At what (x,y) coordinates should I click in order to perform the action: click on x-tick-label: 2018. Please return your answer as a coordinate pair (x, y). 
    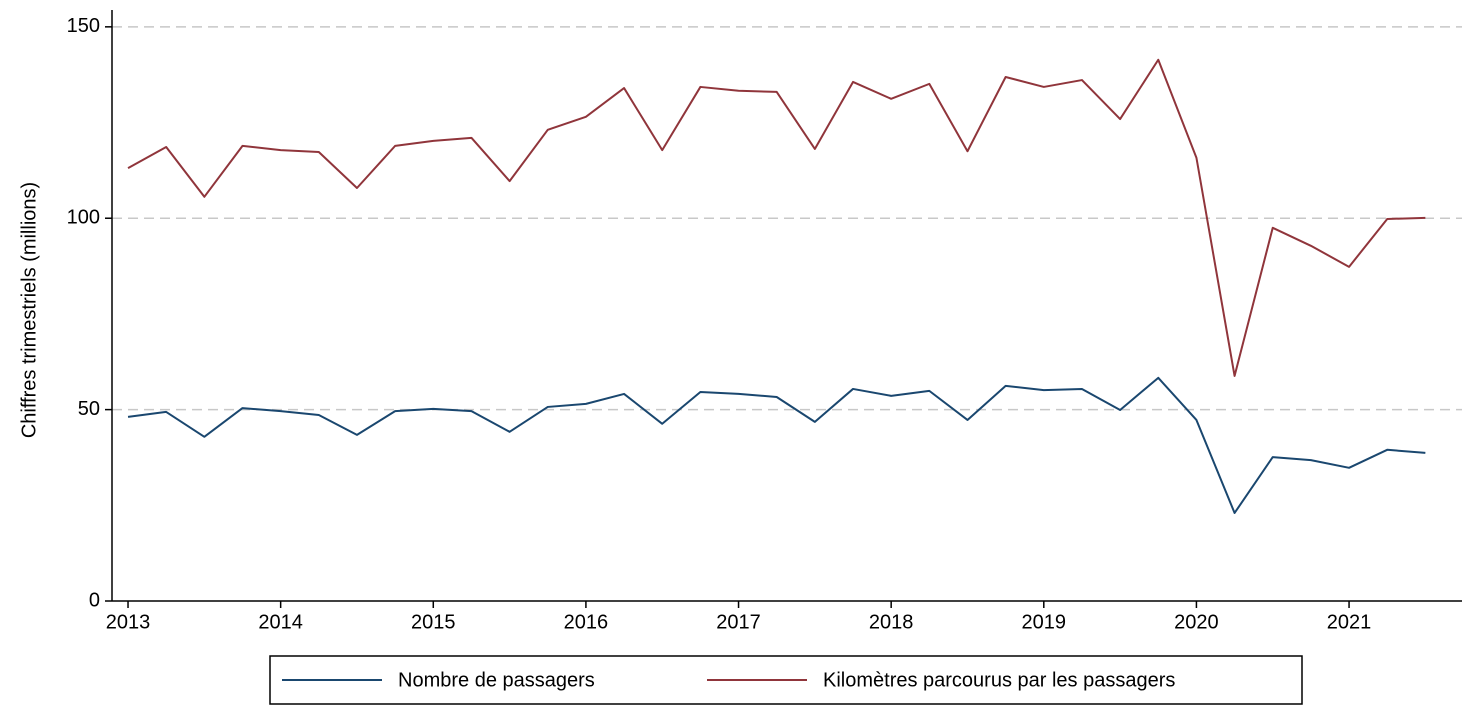
    Looking at the image, I should click on (891, 622).